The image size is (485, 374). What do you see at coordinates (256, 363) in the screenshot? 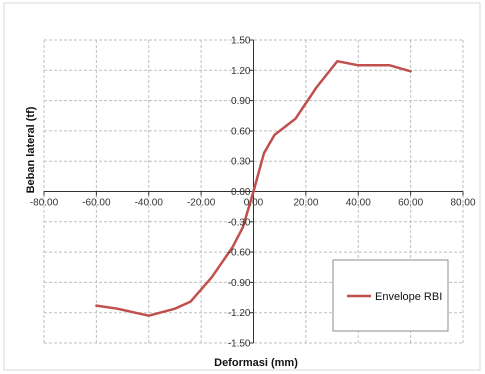
I see `x-axis-title: Deformasi (mm)` at bounding box center [256, 363].